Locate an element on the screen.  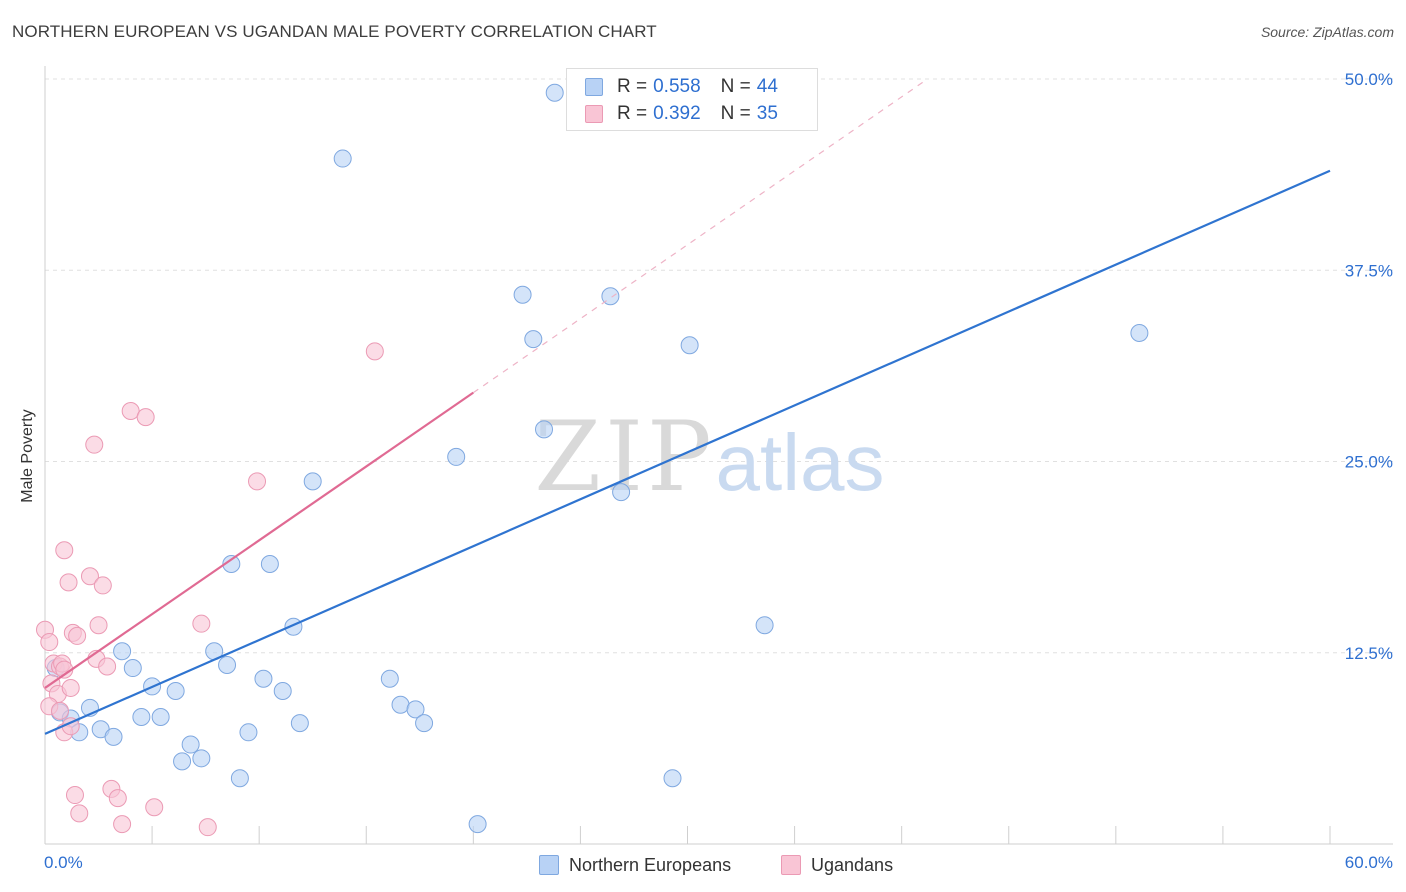
y-tick-label: 50.0% is located at coordinates (1369, 79).